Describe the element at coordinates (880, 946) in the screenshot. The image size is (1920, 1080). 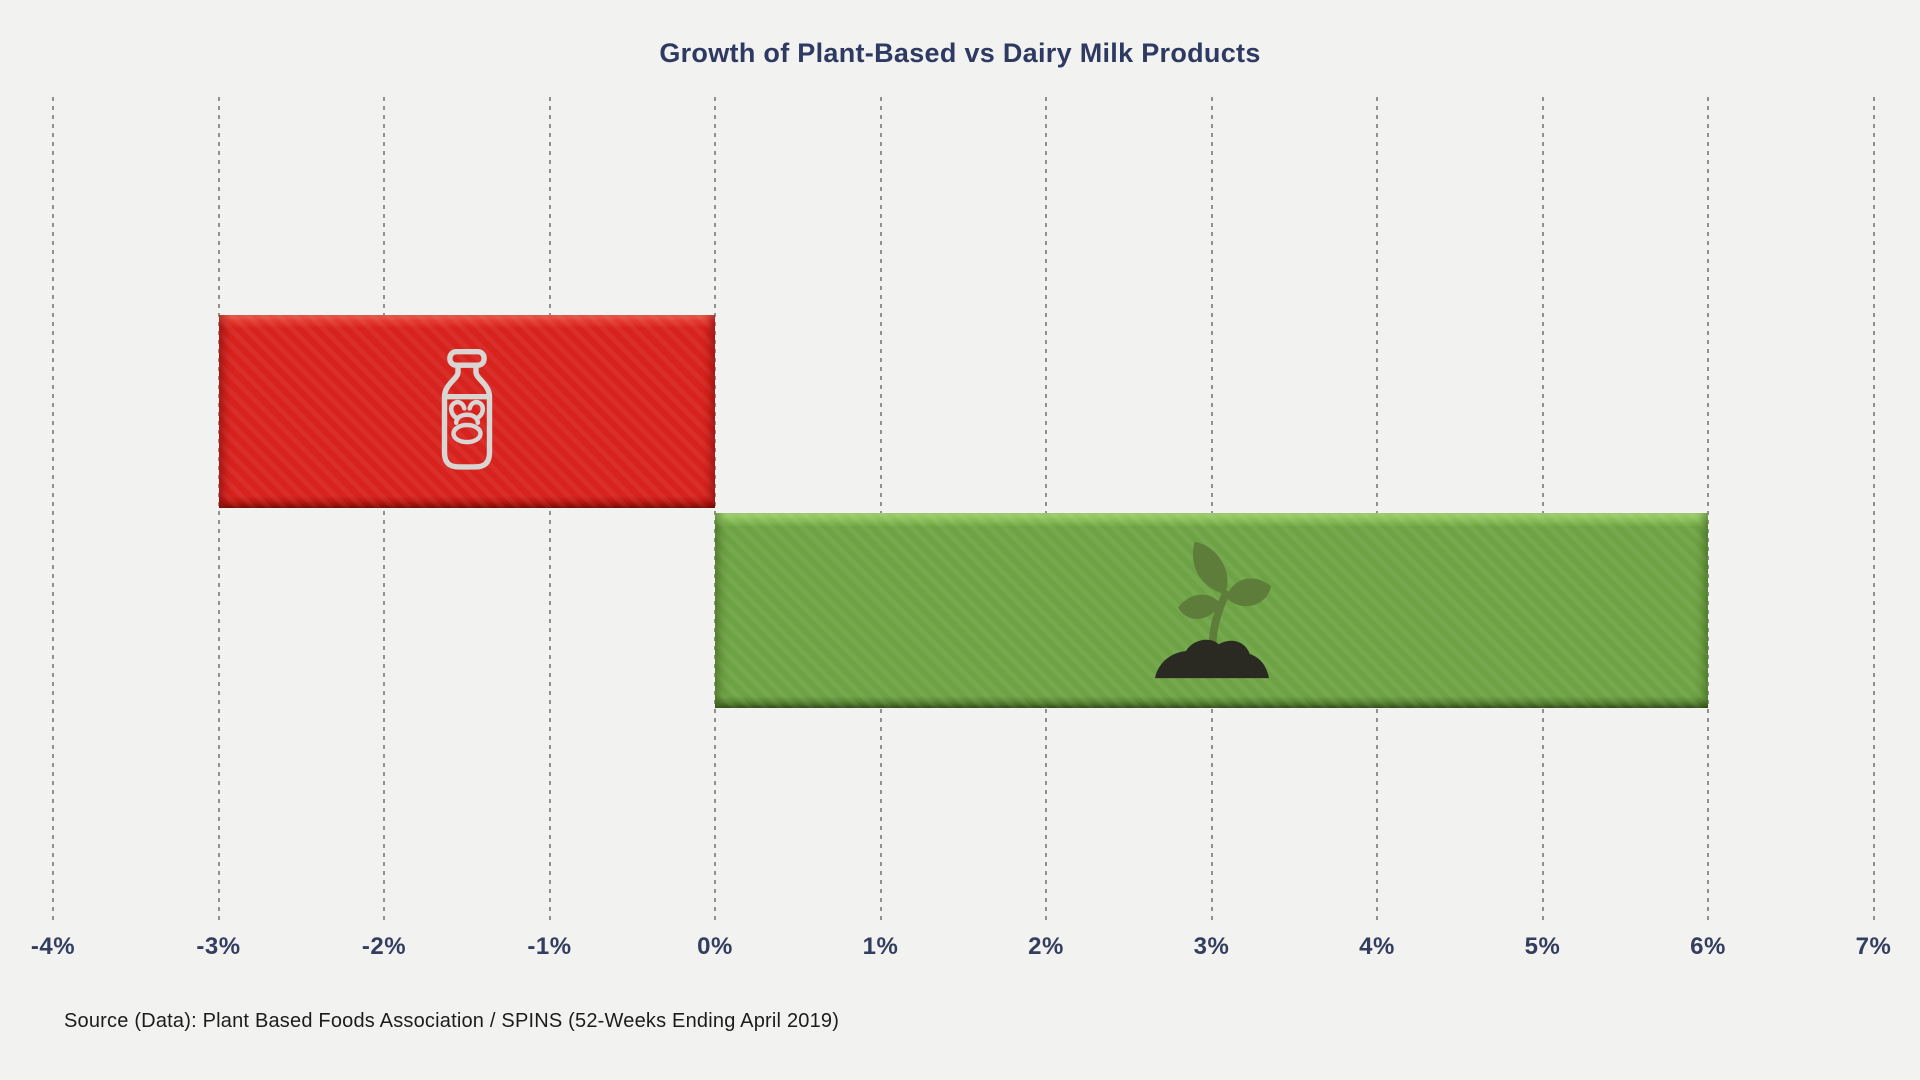
I see `x-tick-label-1%: 1%` at that location.